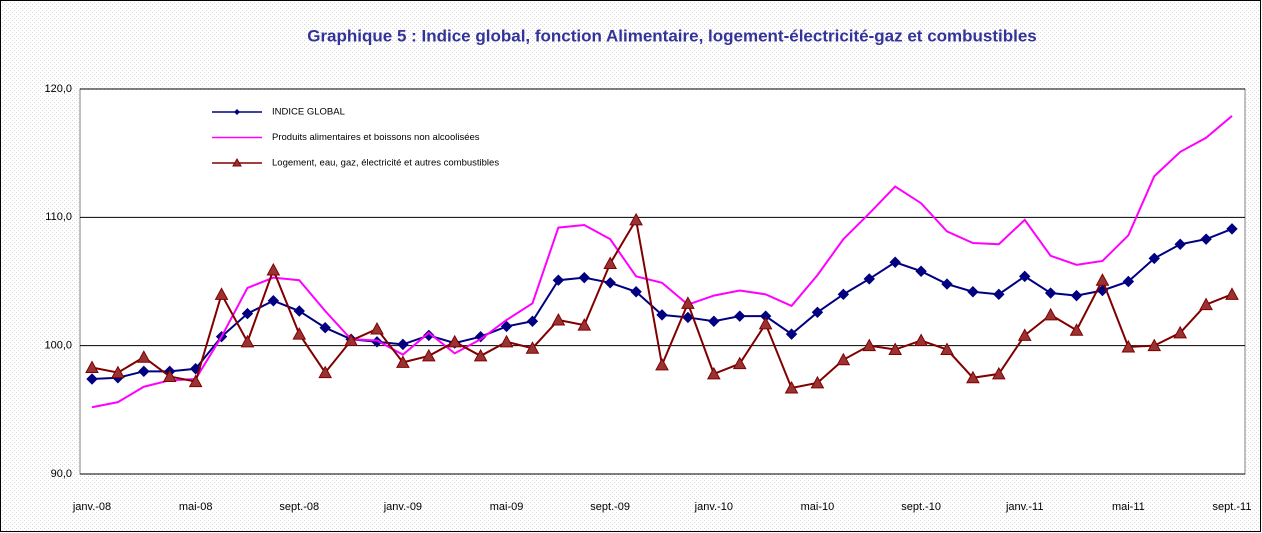 This screenshot has height=533, width=1262. Describe the element at coordinates (1128, 507) in the screenshot. I see `x-tick-label: mai-11` at that location.